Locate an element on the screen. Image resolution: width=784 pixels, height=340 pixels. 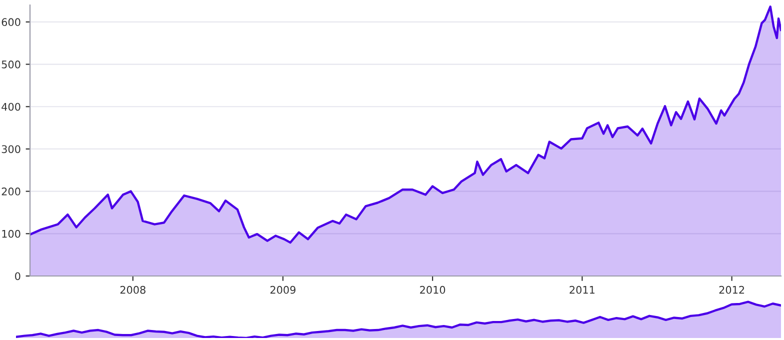
x-tick-label: 2010 is located at coordinates (433, 290).